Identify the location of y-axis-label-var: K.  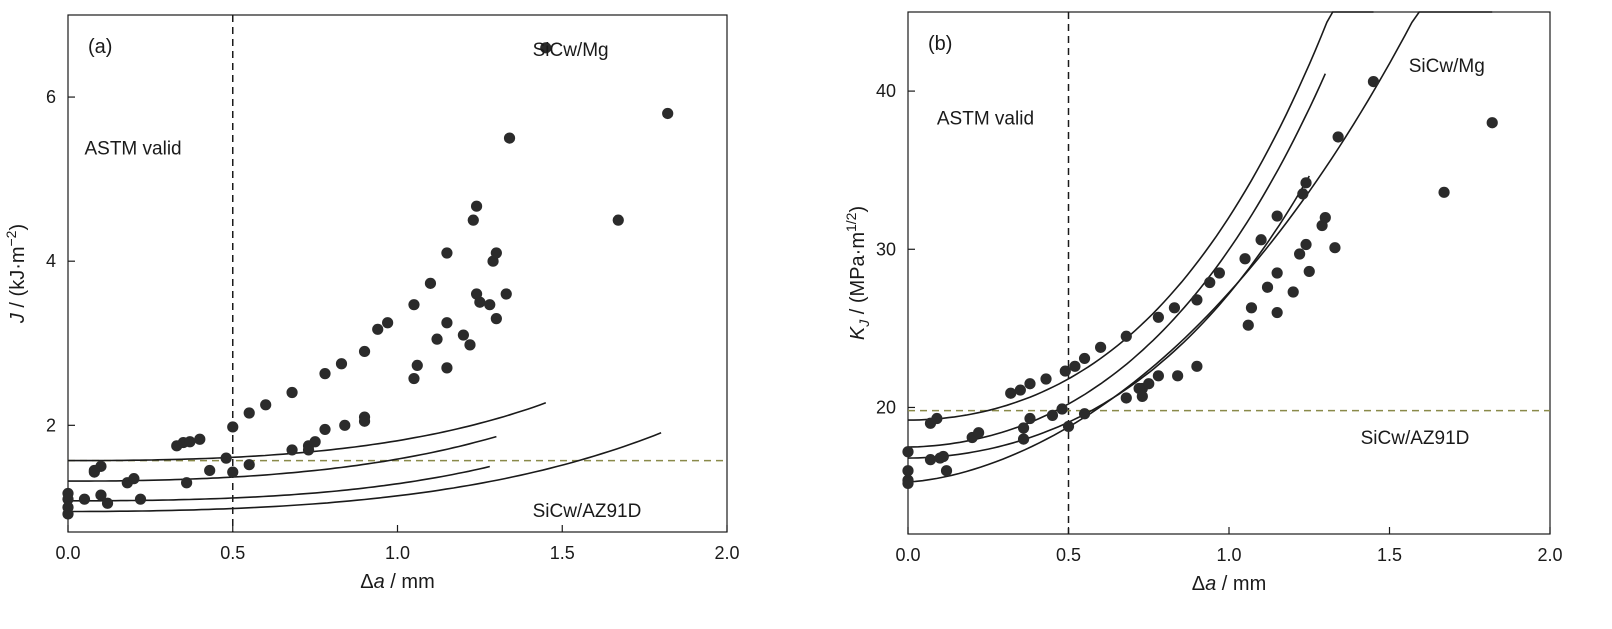
(858, 332).